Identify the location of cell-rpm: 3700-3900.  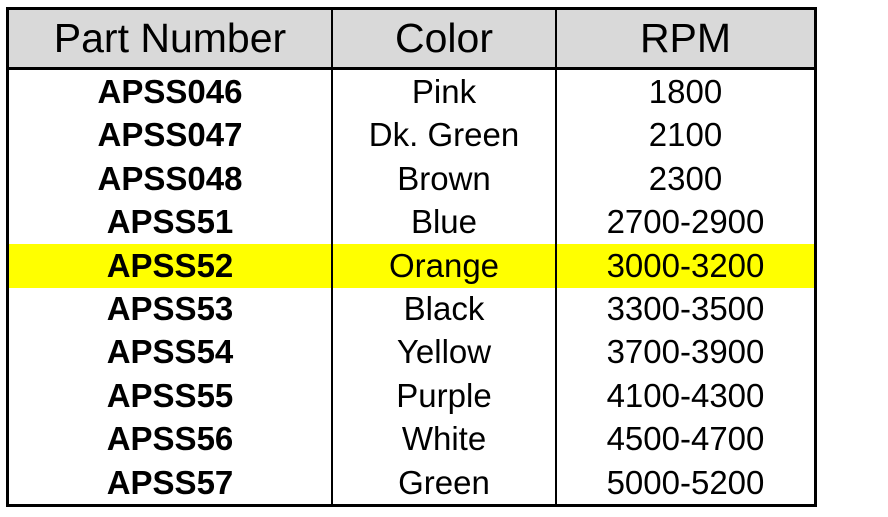
(685, 352).